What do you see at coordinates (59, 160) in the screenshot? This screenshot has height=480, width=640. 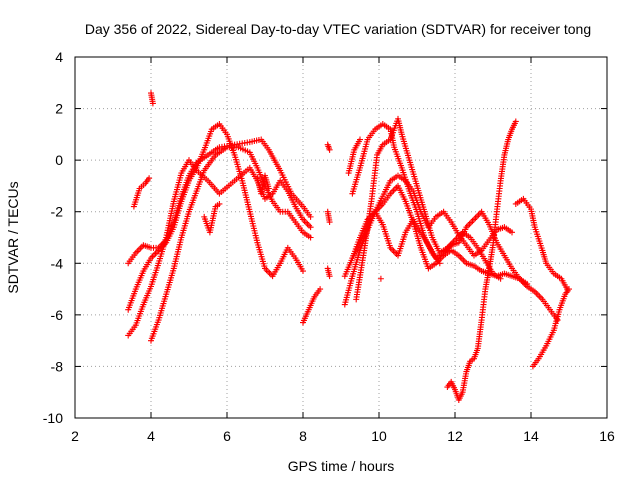 I see `y-tick-label: 0` at bounding box center [59, 160].